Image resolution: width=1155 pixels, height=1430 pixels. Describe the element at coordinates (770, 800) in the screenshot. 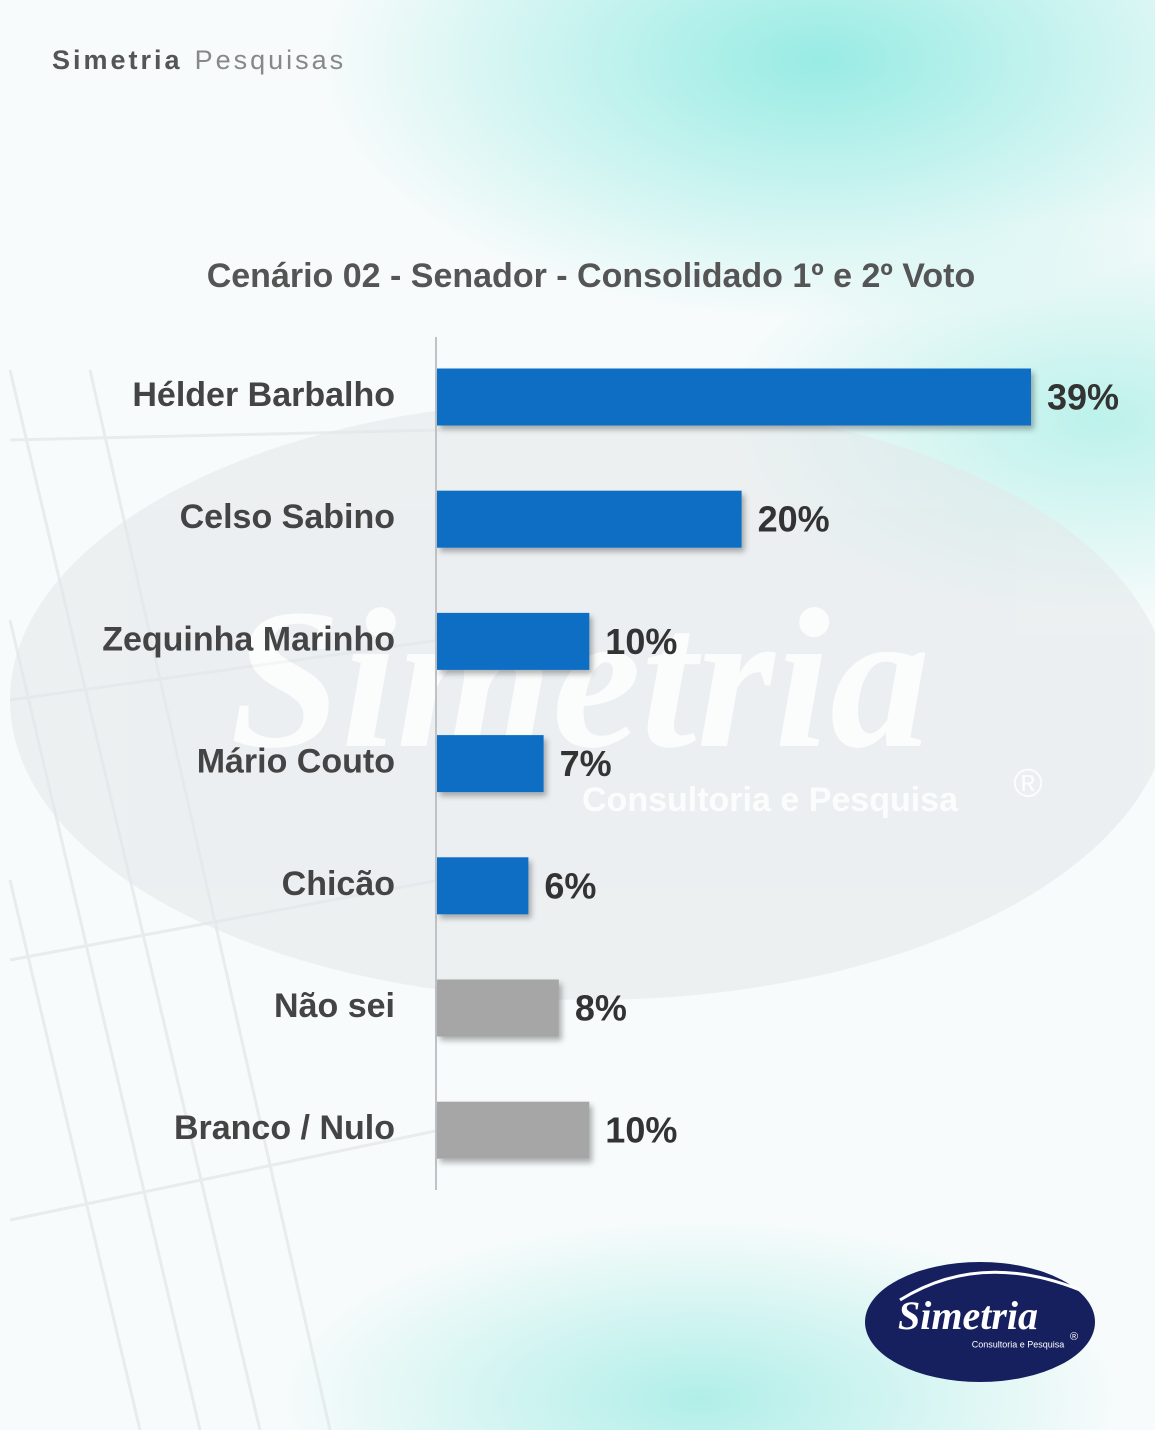

I see `watermark-tagline: Consultoria e Pesquisa` at that location.